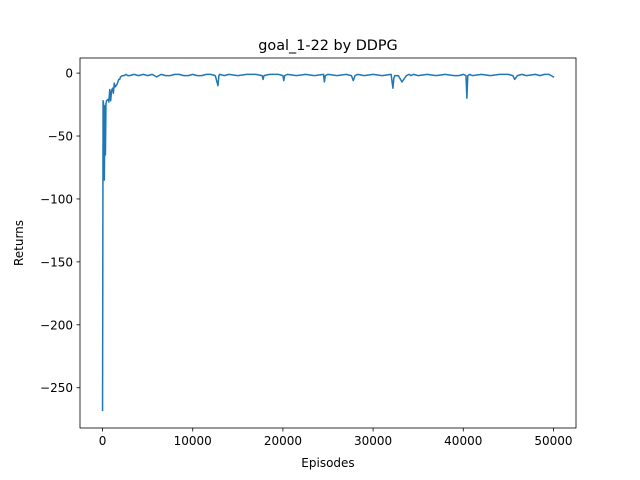 Image resolution: width=640 pixels, height=480 pixels. Describe the element at coordinates (19, 243) in the screenshot. I see `y-axis-label: Returns` at that location.